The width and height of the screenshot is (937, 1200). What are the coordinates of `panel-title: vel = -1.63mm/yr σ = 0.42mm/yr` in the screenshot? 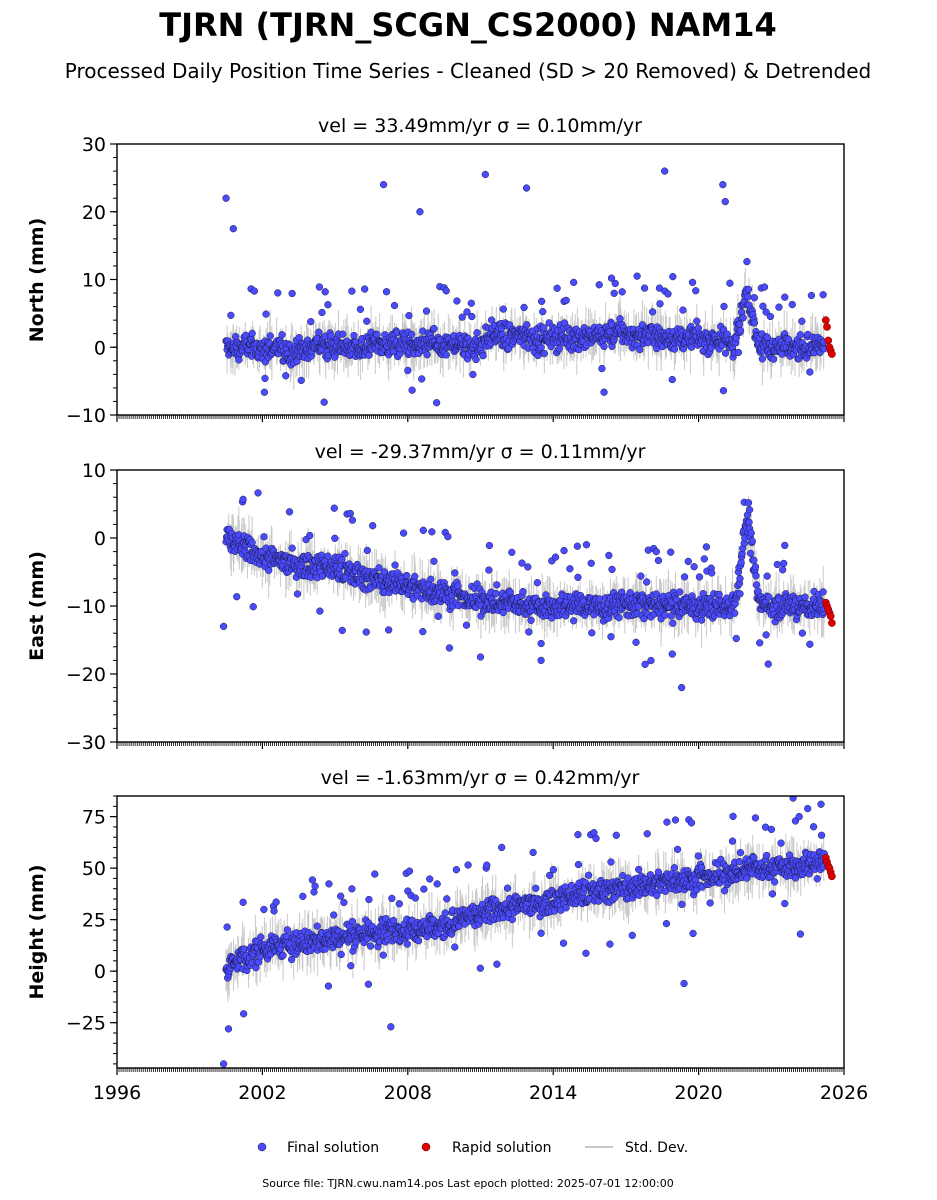 It's located at (480, 778).